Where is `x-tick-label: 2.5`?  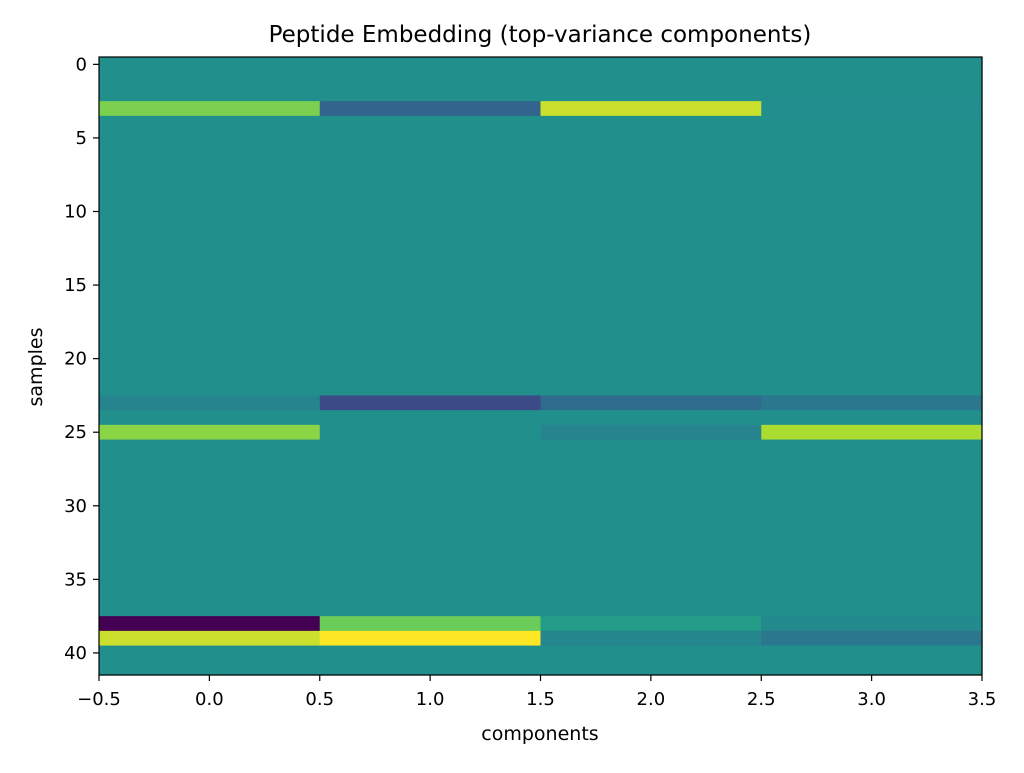 x-tick-label: 2.5 is located at coordinates (761, 699).